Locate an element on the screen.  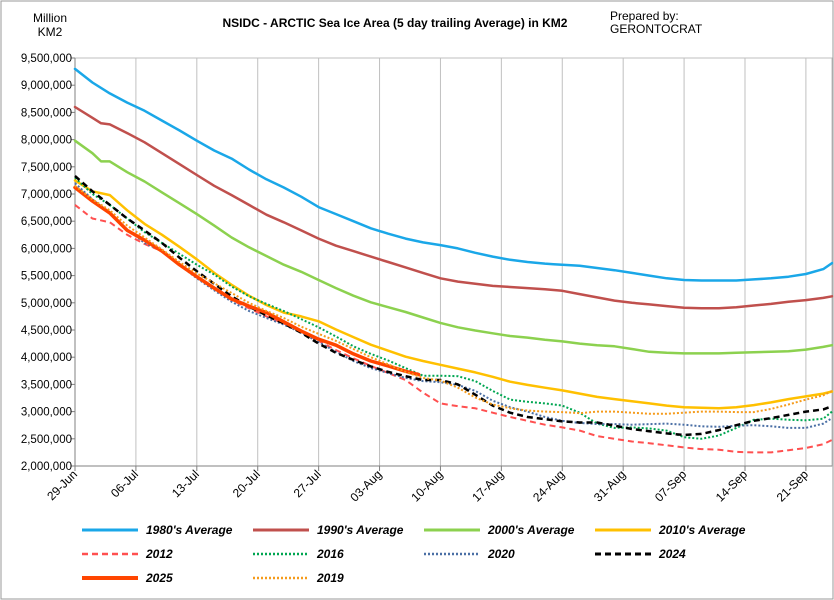
y-tick-label: 9,500,000 is located at coordinates (46, 59).